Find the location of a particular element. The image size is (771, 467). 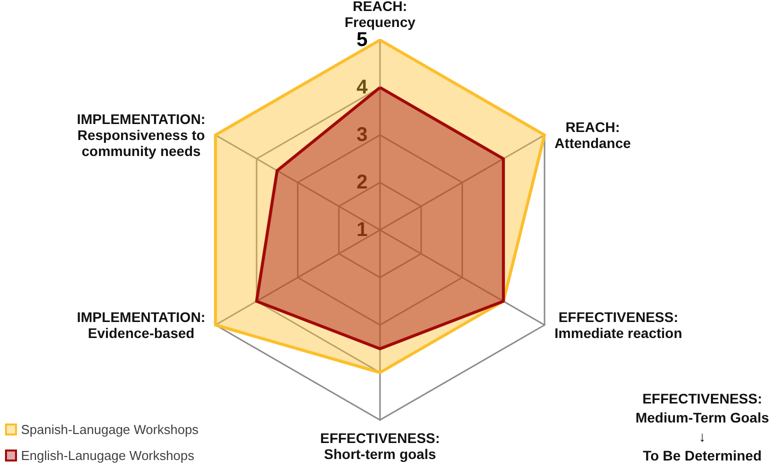

y-tick-label: 2 is located at coordinates (362, 183).